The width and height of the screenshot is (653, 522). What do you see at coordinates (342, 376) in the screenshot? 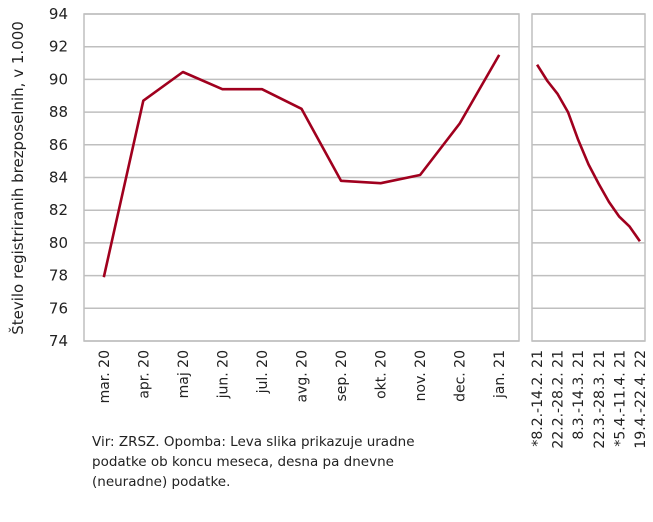
I see `x-tick-label: sep. 20` at bounding box center [342, 376].